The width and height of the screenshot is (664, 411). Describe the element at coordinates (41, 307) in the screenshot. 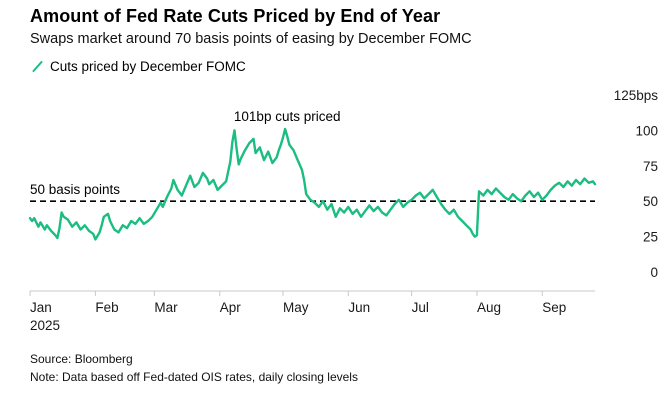

I see `x-tick-label: Jan` at that location.